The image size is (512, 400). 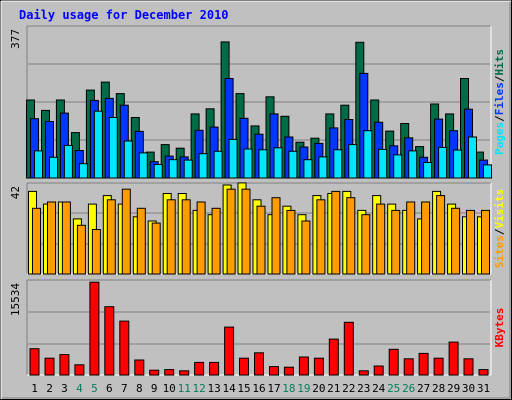 What do you see at coordinates (273, 388) in the screenshot?
I see `x-tick-label-17: 17` at bounding box center [273, 388].